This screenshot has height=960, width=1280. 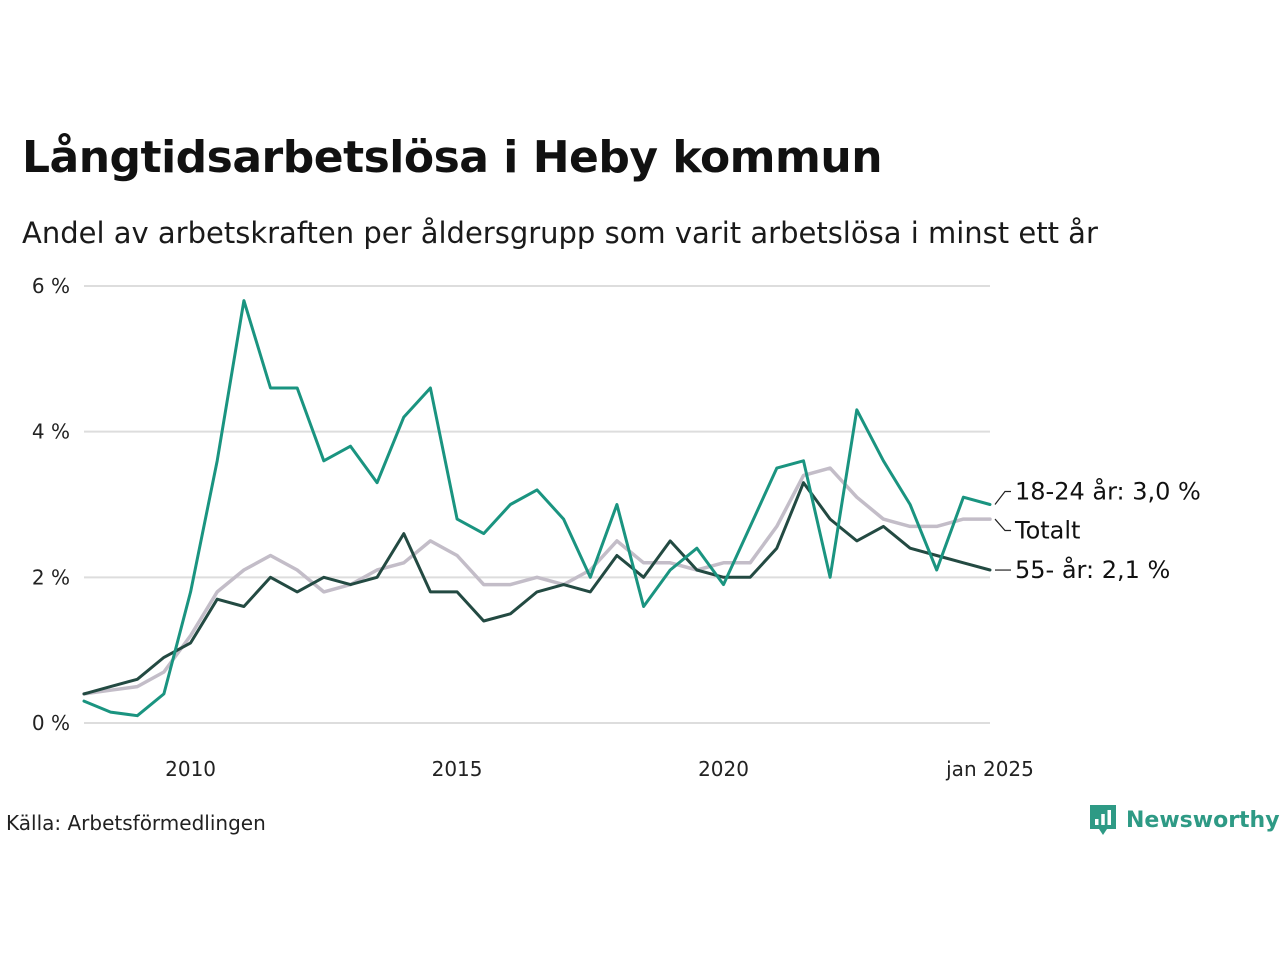 What do you see at coordinates (51, 432) in the screenshot?
I see `y-tick-label: 4 %` at bounding box center [51, 432].